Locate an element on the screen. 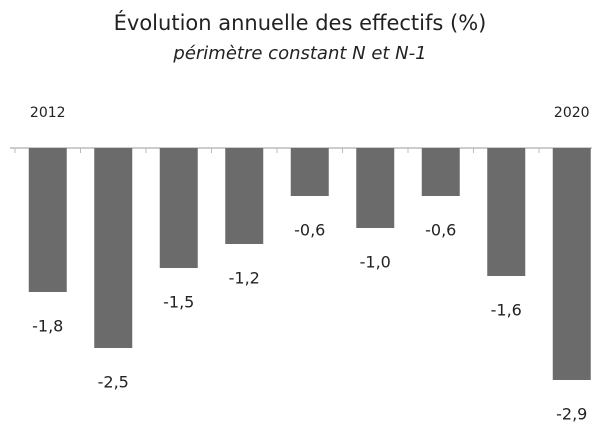 This screenshot has height=425, width=600. x-tick-label: 2012 is located at coordinates (48, 113).